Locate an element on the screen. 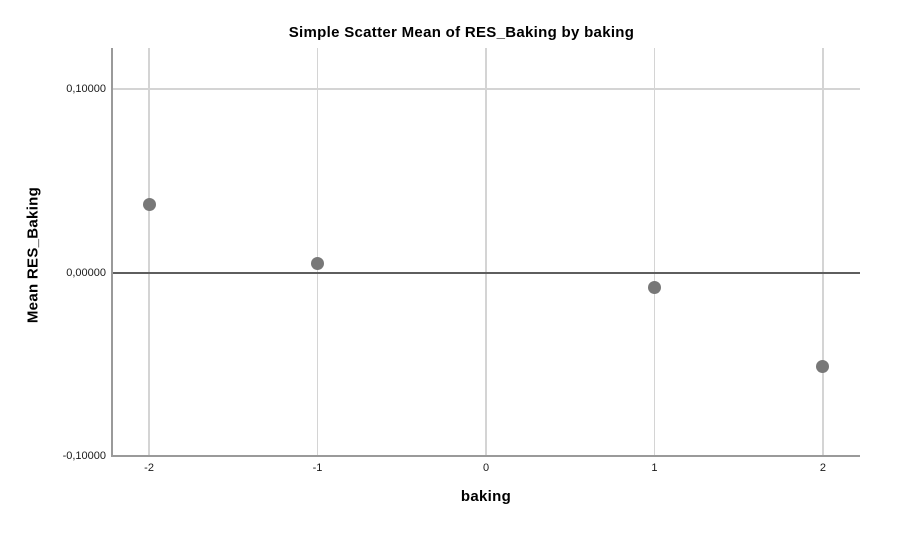  gridline-horizontal is located at coordinates (486, 89).